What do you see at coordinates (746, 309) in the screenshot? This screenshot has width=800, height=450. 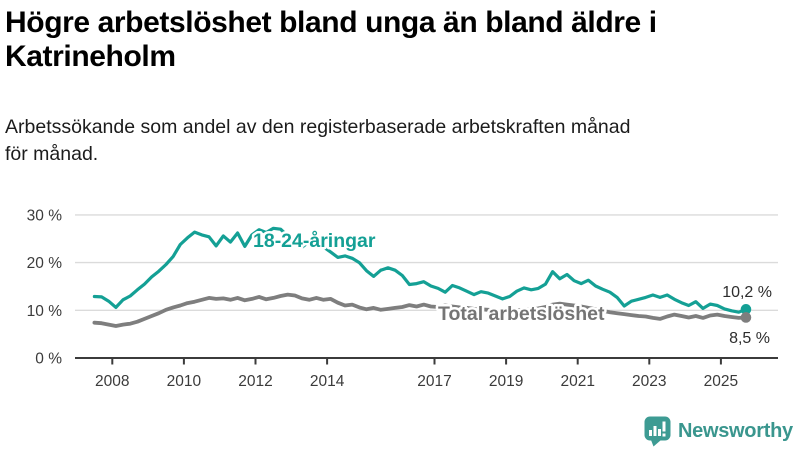 I see `end-dot-young` at bounding box center [746, 309].